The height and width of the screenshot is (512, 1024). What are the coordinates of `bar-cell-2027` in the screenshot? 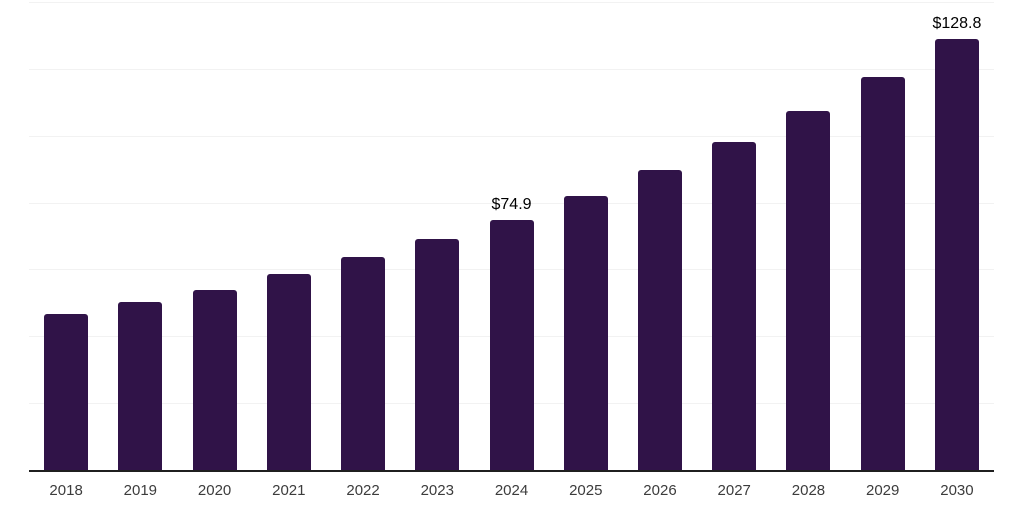 It's located at (734, 236).